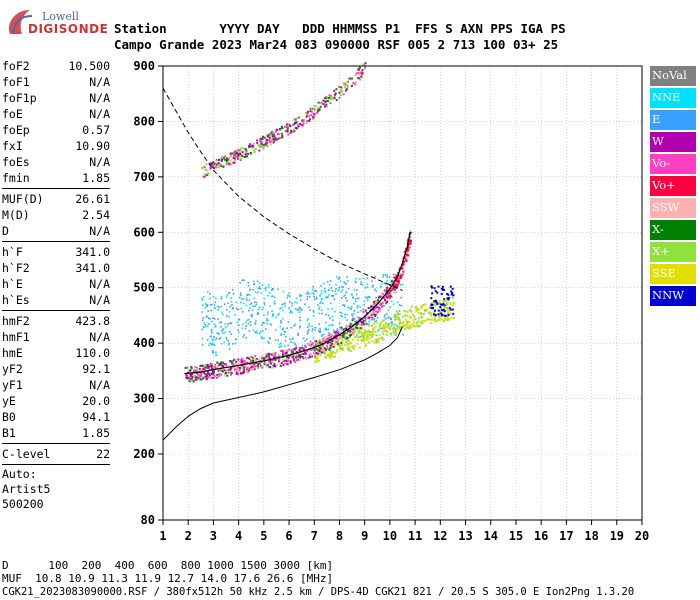 Image resolution: width=700 pixels, height=600 pixels. Describe the element at coordinates (238, 536) in the screenshot. I see `x-tick-label: 4` at that location.